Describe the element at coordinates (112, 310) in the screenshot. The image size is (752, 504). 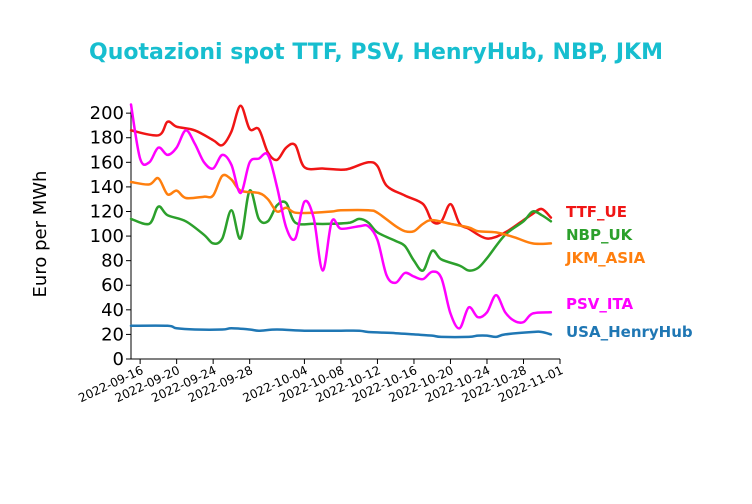
I see `y-tick-label: 40` at that location.